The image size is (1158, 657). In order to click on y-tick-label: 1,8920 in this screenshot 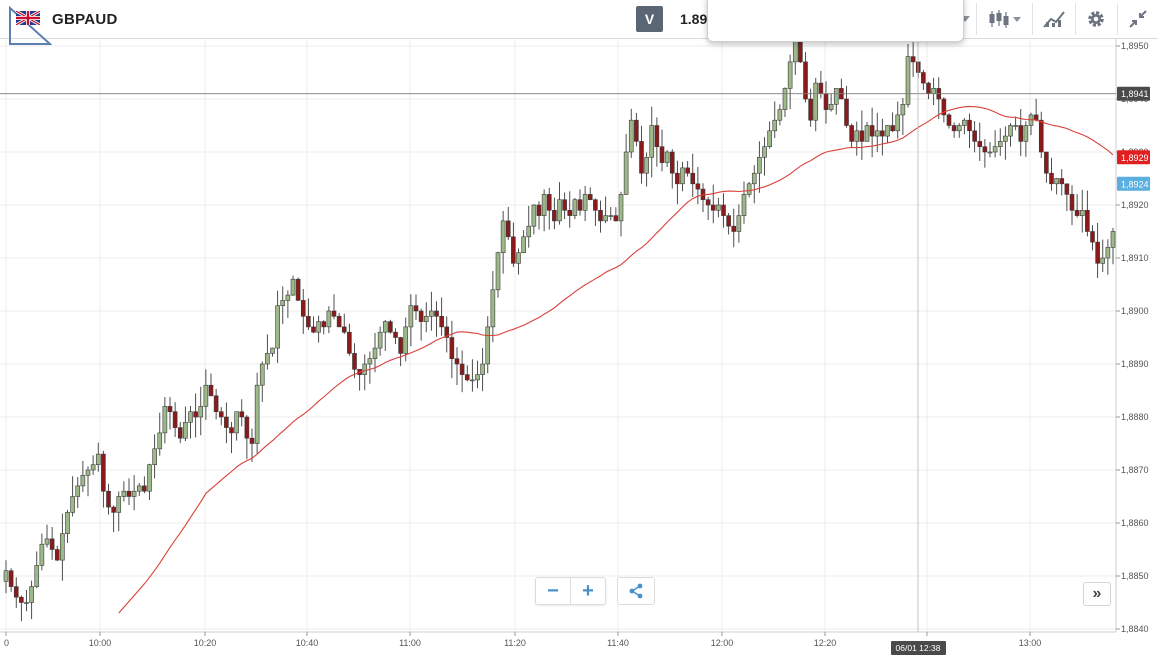, I will do `click(1135, 205)`.